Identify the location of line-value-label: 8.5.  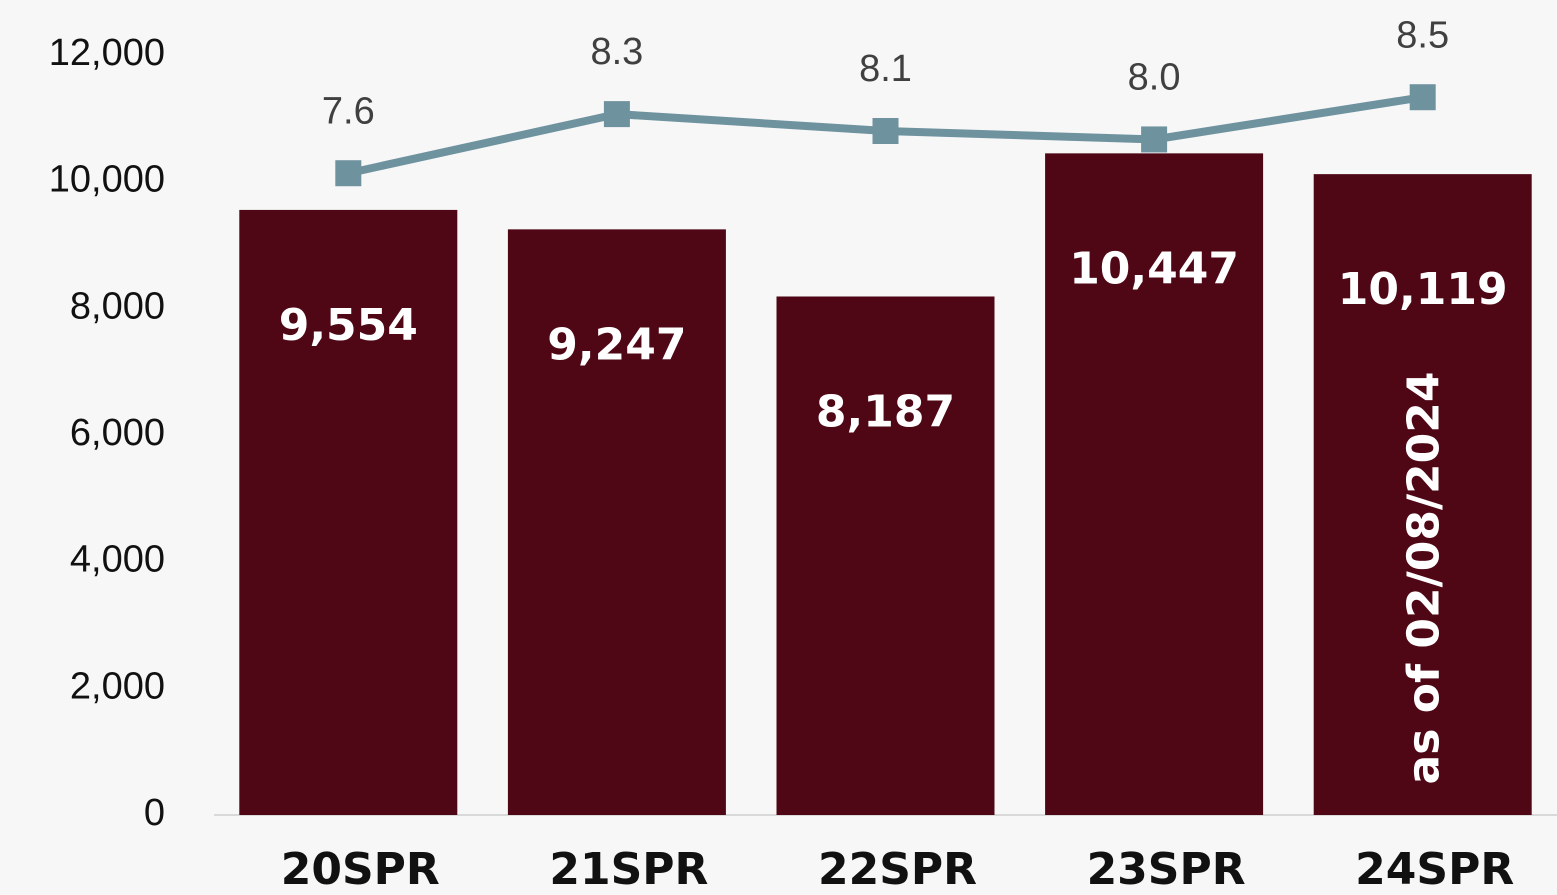
(1422, 35).